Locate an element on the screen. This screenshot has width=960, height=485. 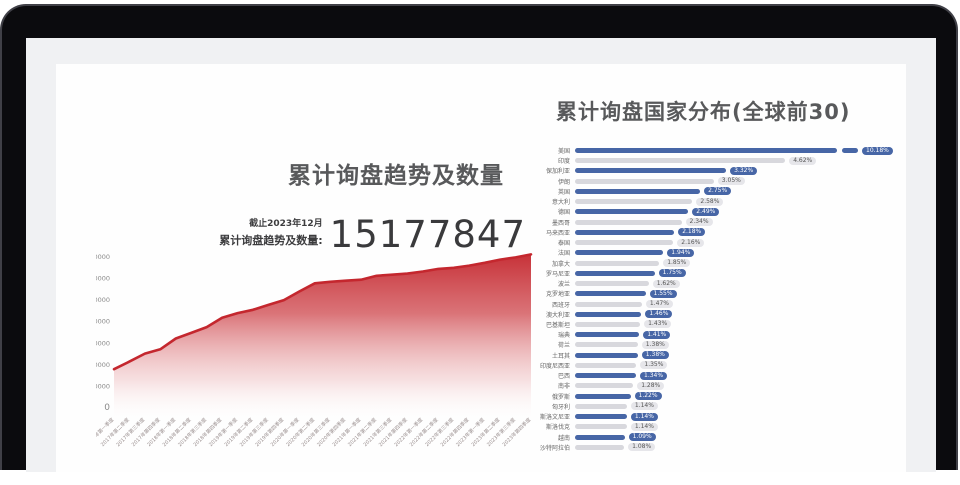
y-axis-tick: 0 is located at coordinates (107, 408).